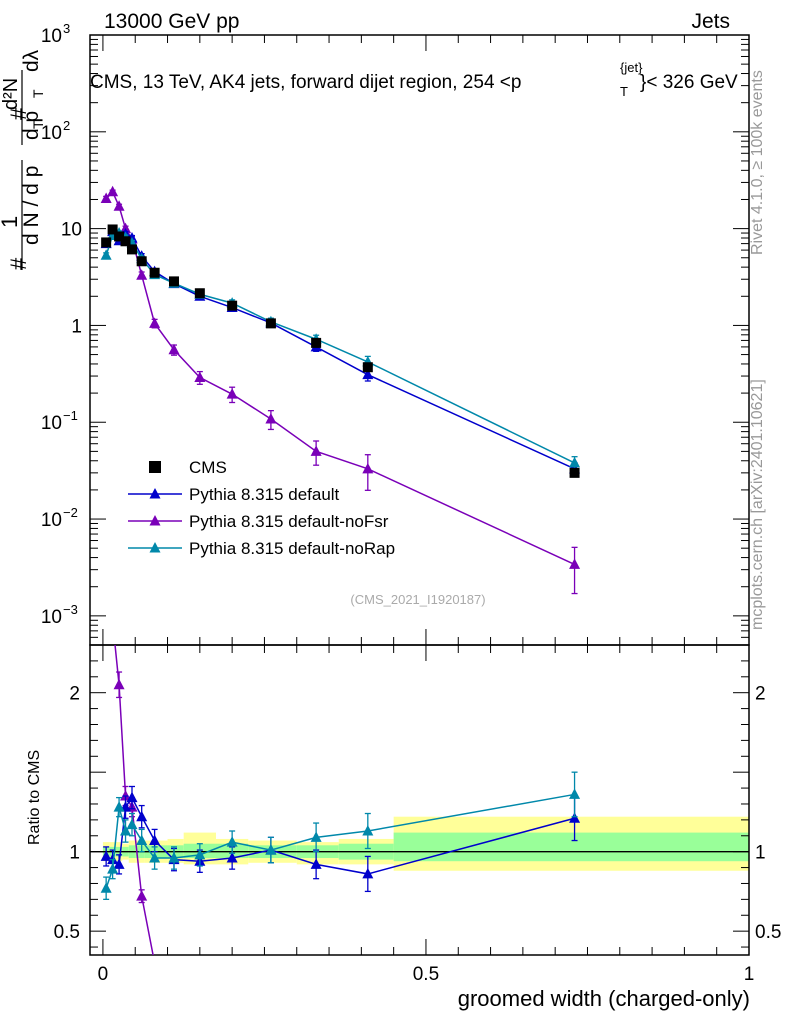 The width and height of the screenshot is (786, 1024). Describe the element at coordinates (70, 512) in the screenshot. I see `main-ytick-exp-1: −2` at that location.